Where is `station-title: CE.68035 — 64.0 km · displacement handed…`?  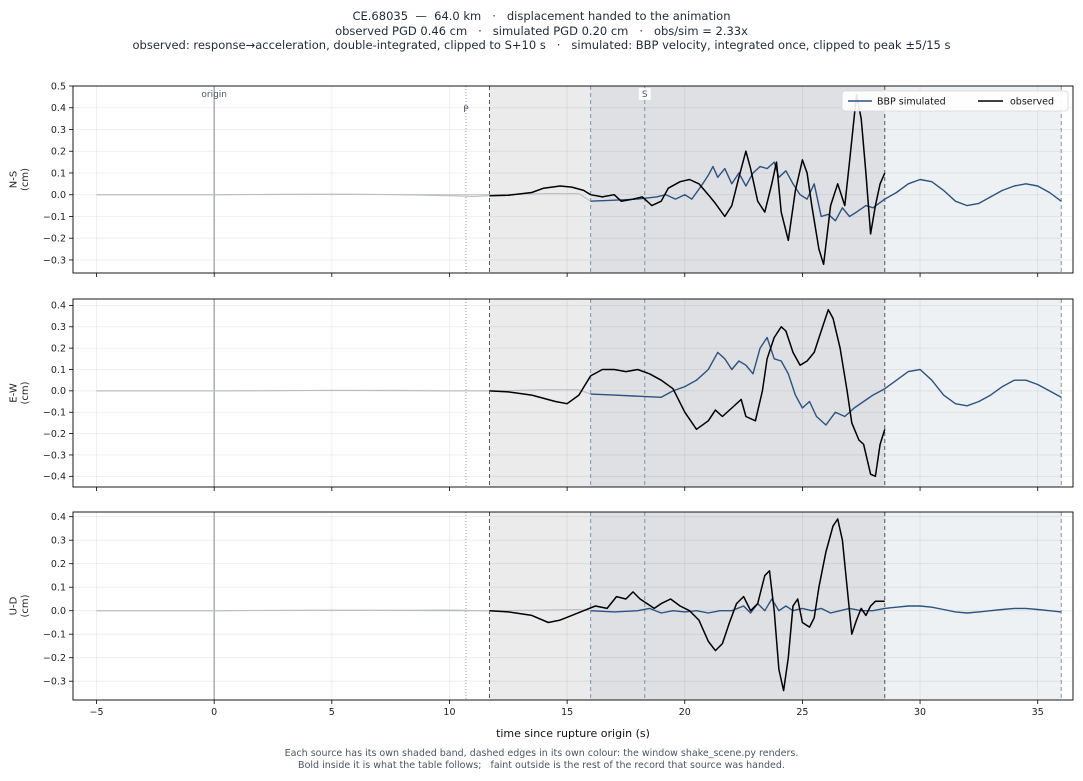
station-title: CE.68035 — 64.0 km · displacement handed… is located at coordinates (541, 16).